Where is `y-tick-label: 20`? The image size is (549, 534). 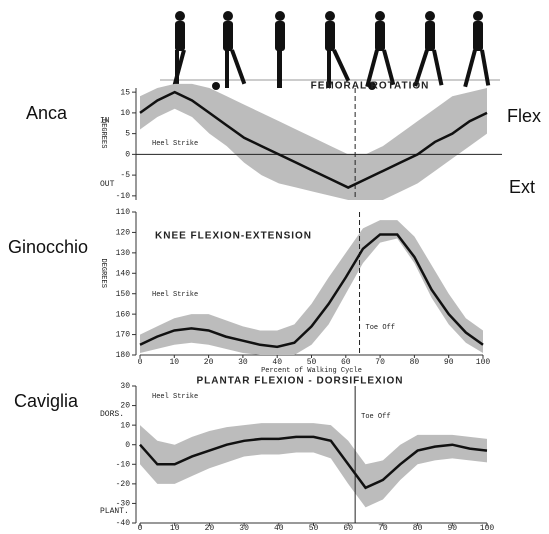
y-tick-label: 20 is located at coordinates (125, 406).